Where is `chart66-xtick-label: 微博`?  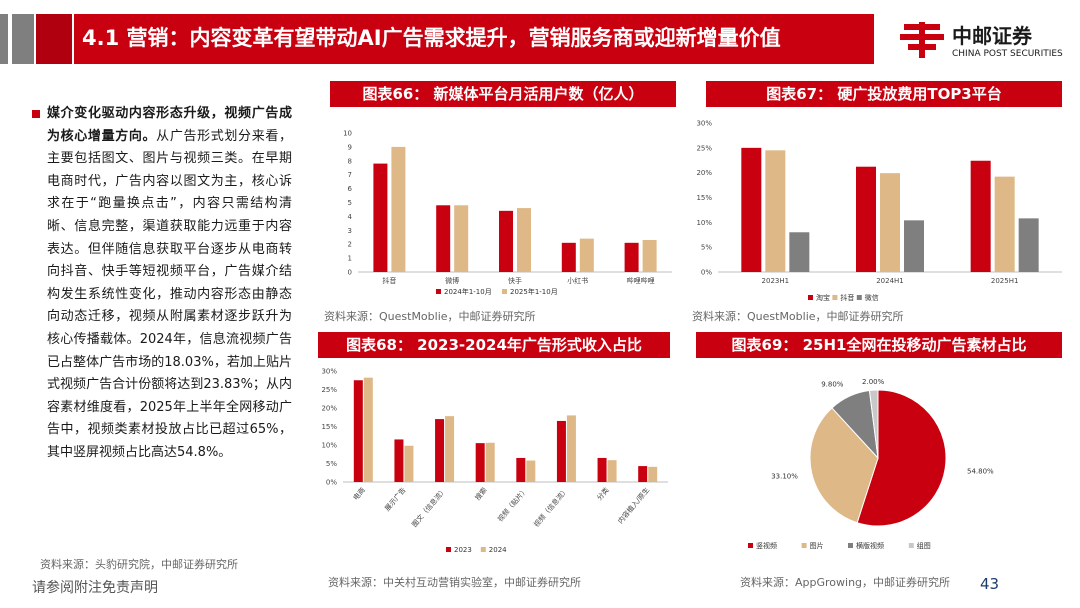
chart66-xtick-label: 微博 is located at coordinates (452, 280).